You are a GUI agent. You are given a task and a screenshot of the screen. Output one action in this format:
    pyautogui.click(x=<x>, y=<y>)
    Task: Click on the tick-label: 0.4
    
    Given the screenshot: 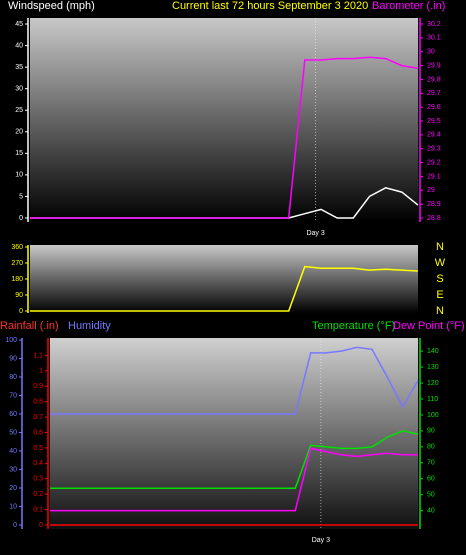 What is the action you would take?
    pyautogui.click(x=38, y=463)
    